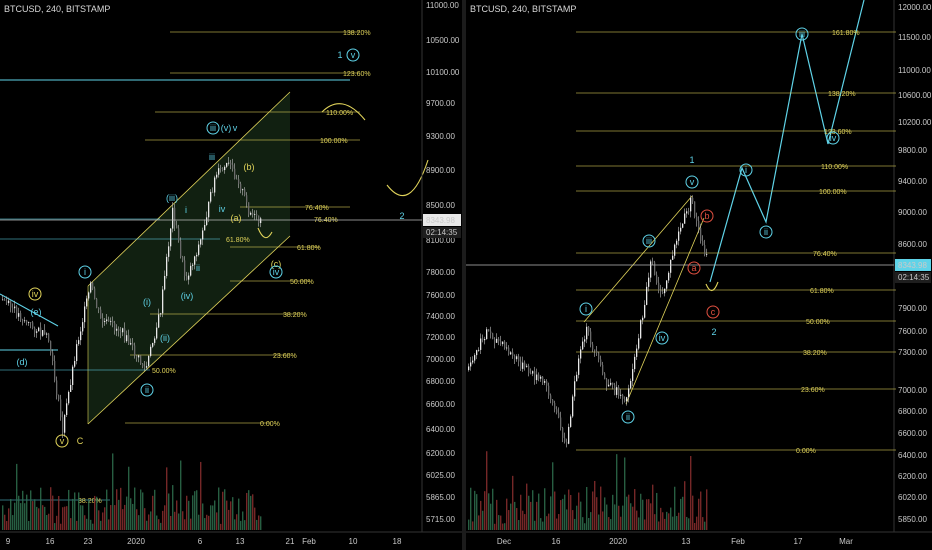 This screenshot has width=932, height=550. What do you see at coordinates (200, 541) in the screenshot?
I see `date-axis-label: 6` at bounding box center [200, 541].